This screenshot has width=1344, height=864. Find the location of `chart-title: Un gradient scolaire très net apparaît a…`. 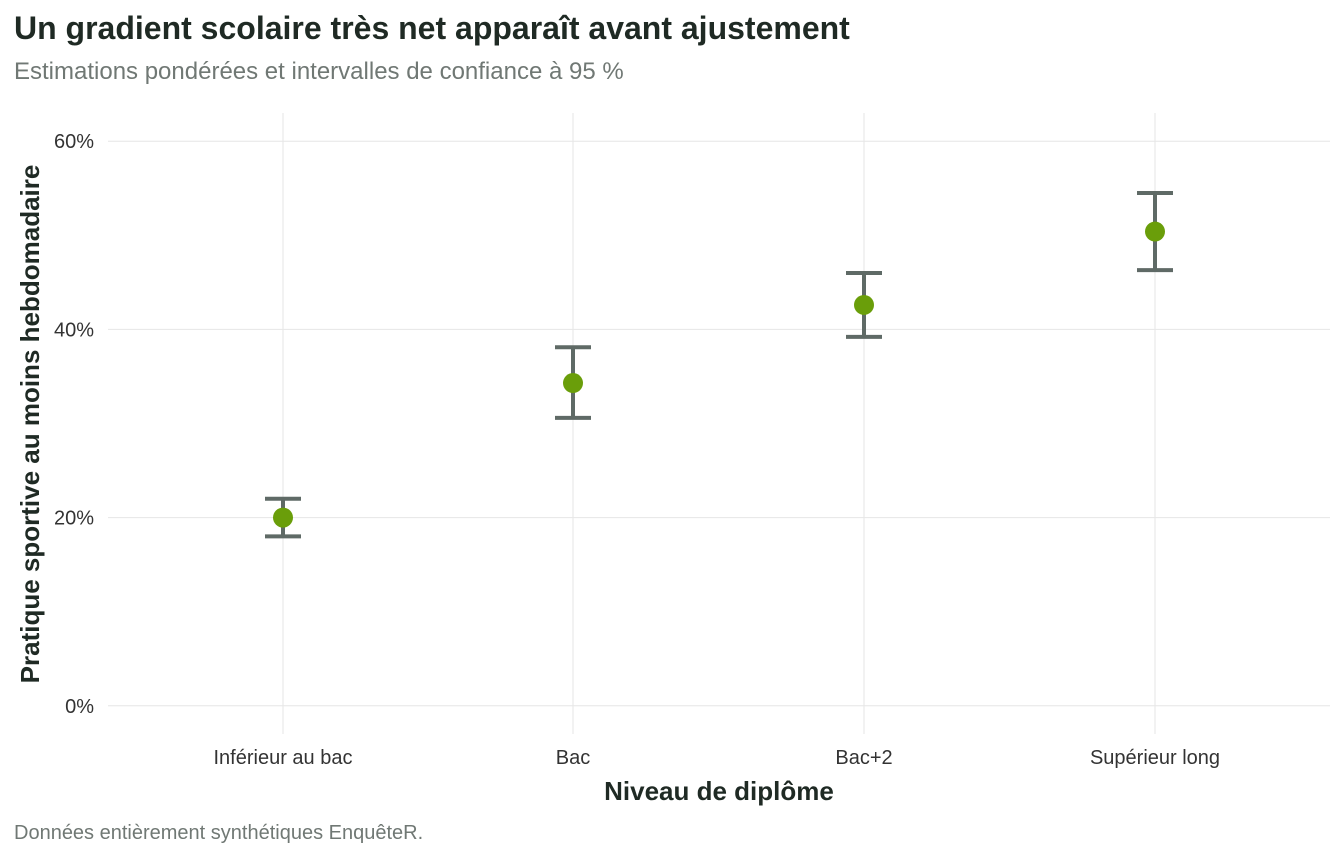

chart-title: Un gradient scolaire très net apparaît a… is located at coordinates (432, 28).